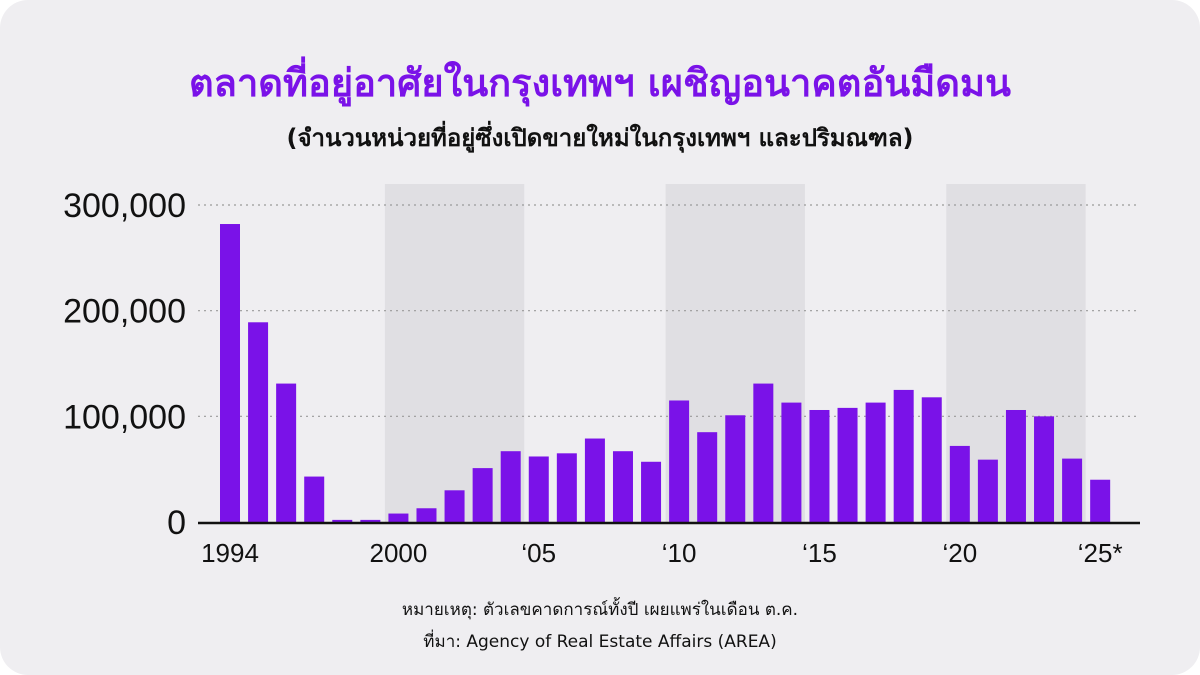 This screenshot has width=1200, height=675. Describe the element at coordinates (370, 520) in the screenshot. I see `bar-1999` at that location.